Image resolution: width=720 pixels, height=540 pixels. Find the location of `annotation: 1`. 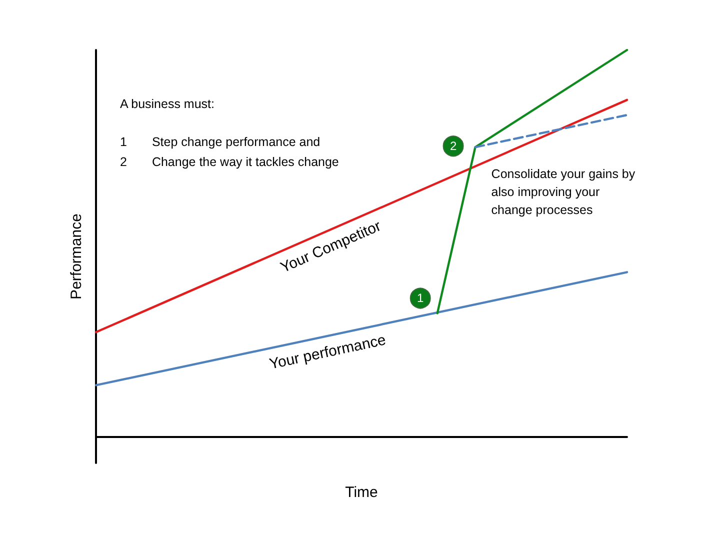

annotation: 1 is located at coordinates (420, 298).